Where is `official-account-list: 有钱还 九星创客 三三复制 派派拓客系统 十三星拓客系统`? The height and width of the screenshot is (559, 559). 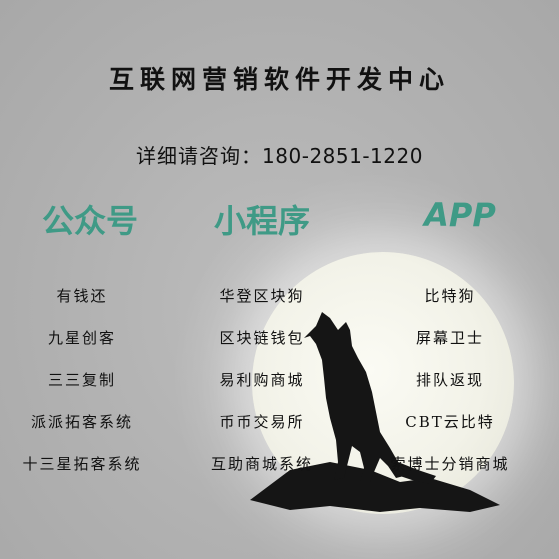
official-account-list: 有钱还 九星创客 三三复制 派派拓客系统 十三星拓客系统 is located at coordinates (91, 391).